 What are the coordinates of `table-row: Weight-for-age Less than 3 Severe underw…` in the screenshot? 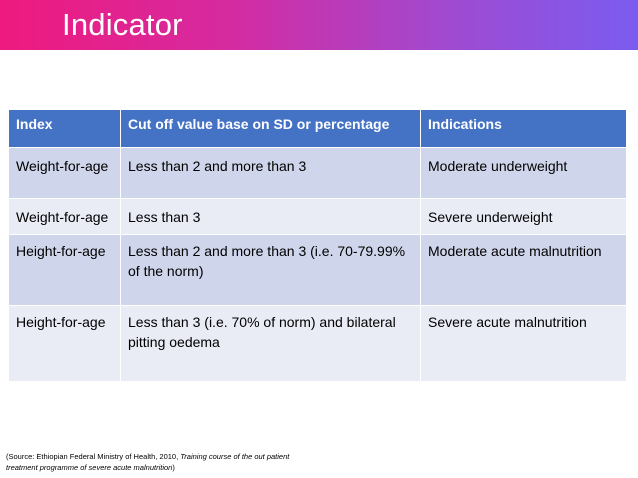 It's located at (317, 216).